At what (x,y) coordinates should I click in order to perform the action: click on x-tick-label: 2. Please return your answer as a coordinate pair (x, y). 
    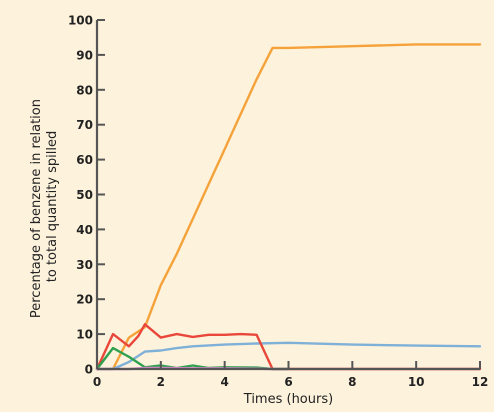
    Looking at the image, I should click on (161, 382).